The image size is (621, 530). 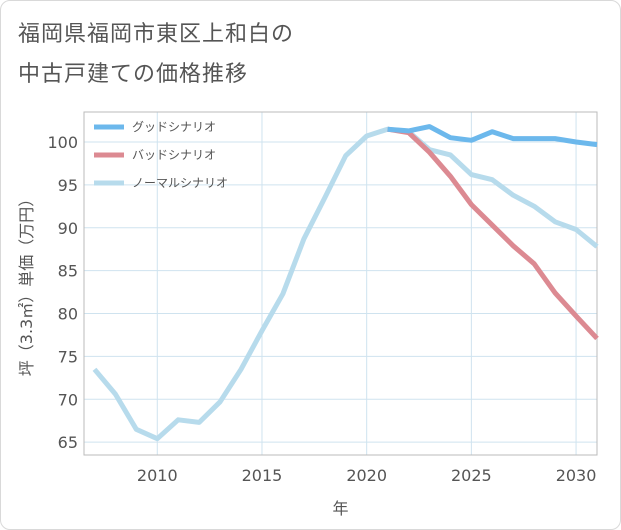 What do you see at coordinates (68, 228) in the screenshot?
I see `y-tick-label: 90` at bounding box center [68, 228].